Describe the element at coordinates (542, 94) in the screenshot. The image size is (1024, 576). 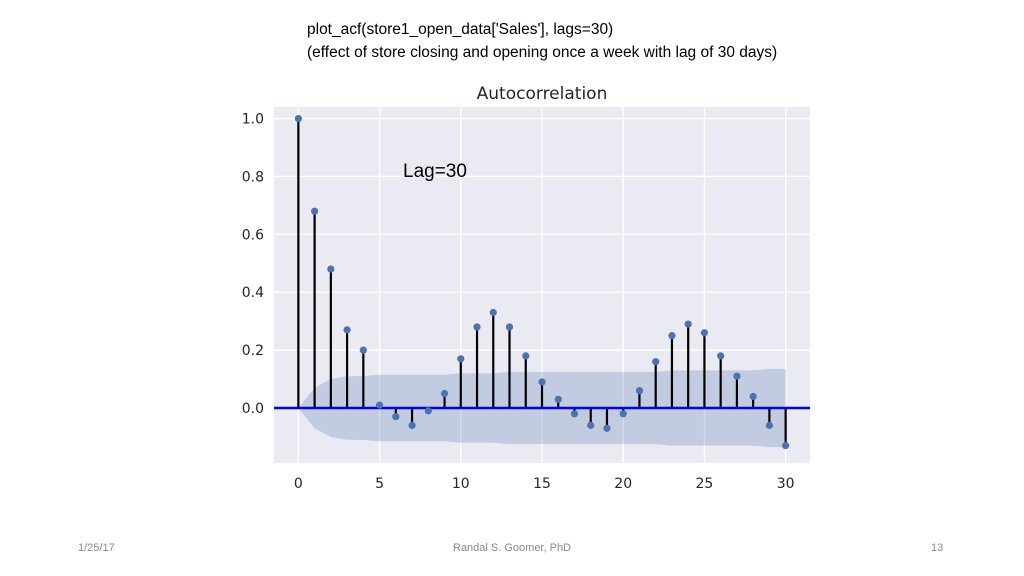
I see `chart-title: Autocorrelation` at that location.